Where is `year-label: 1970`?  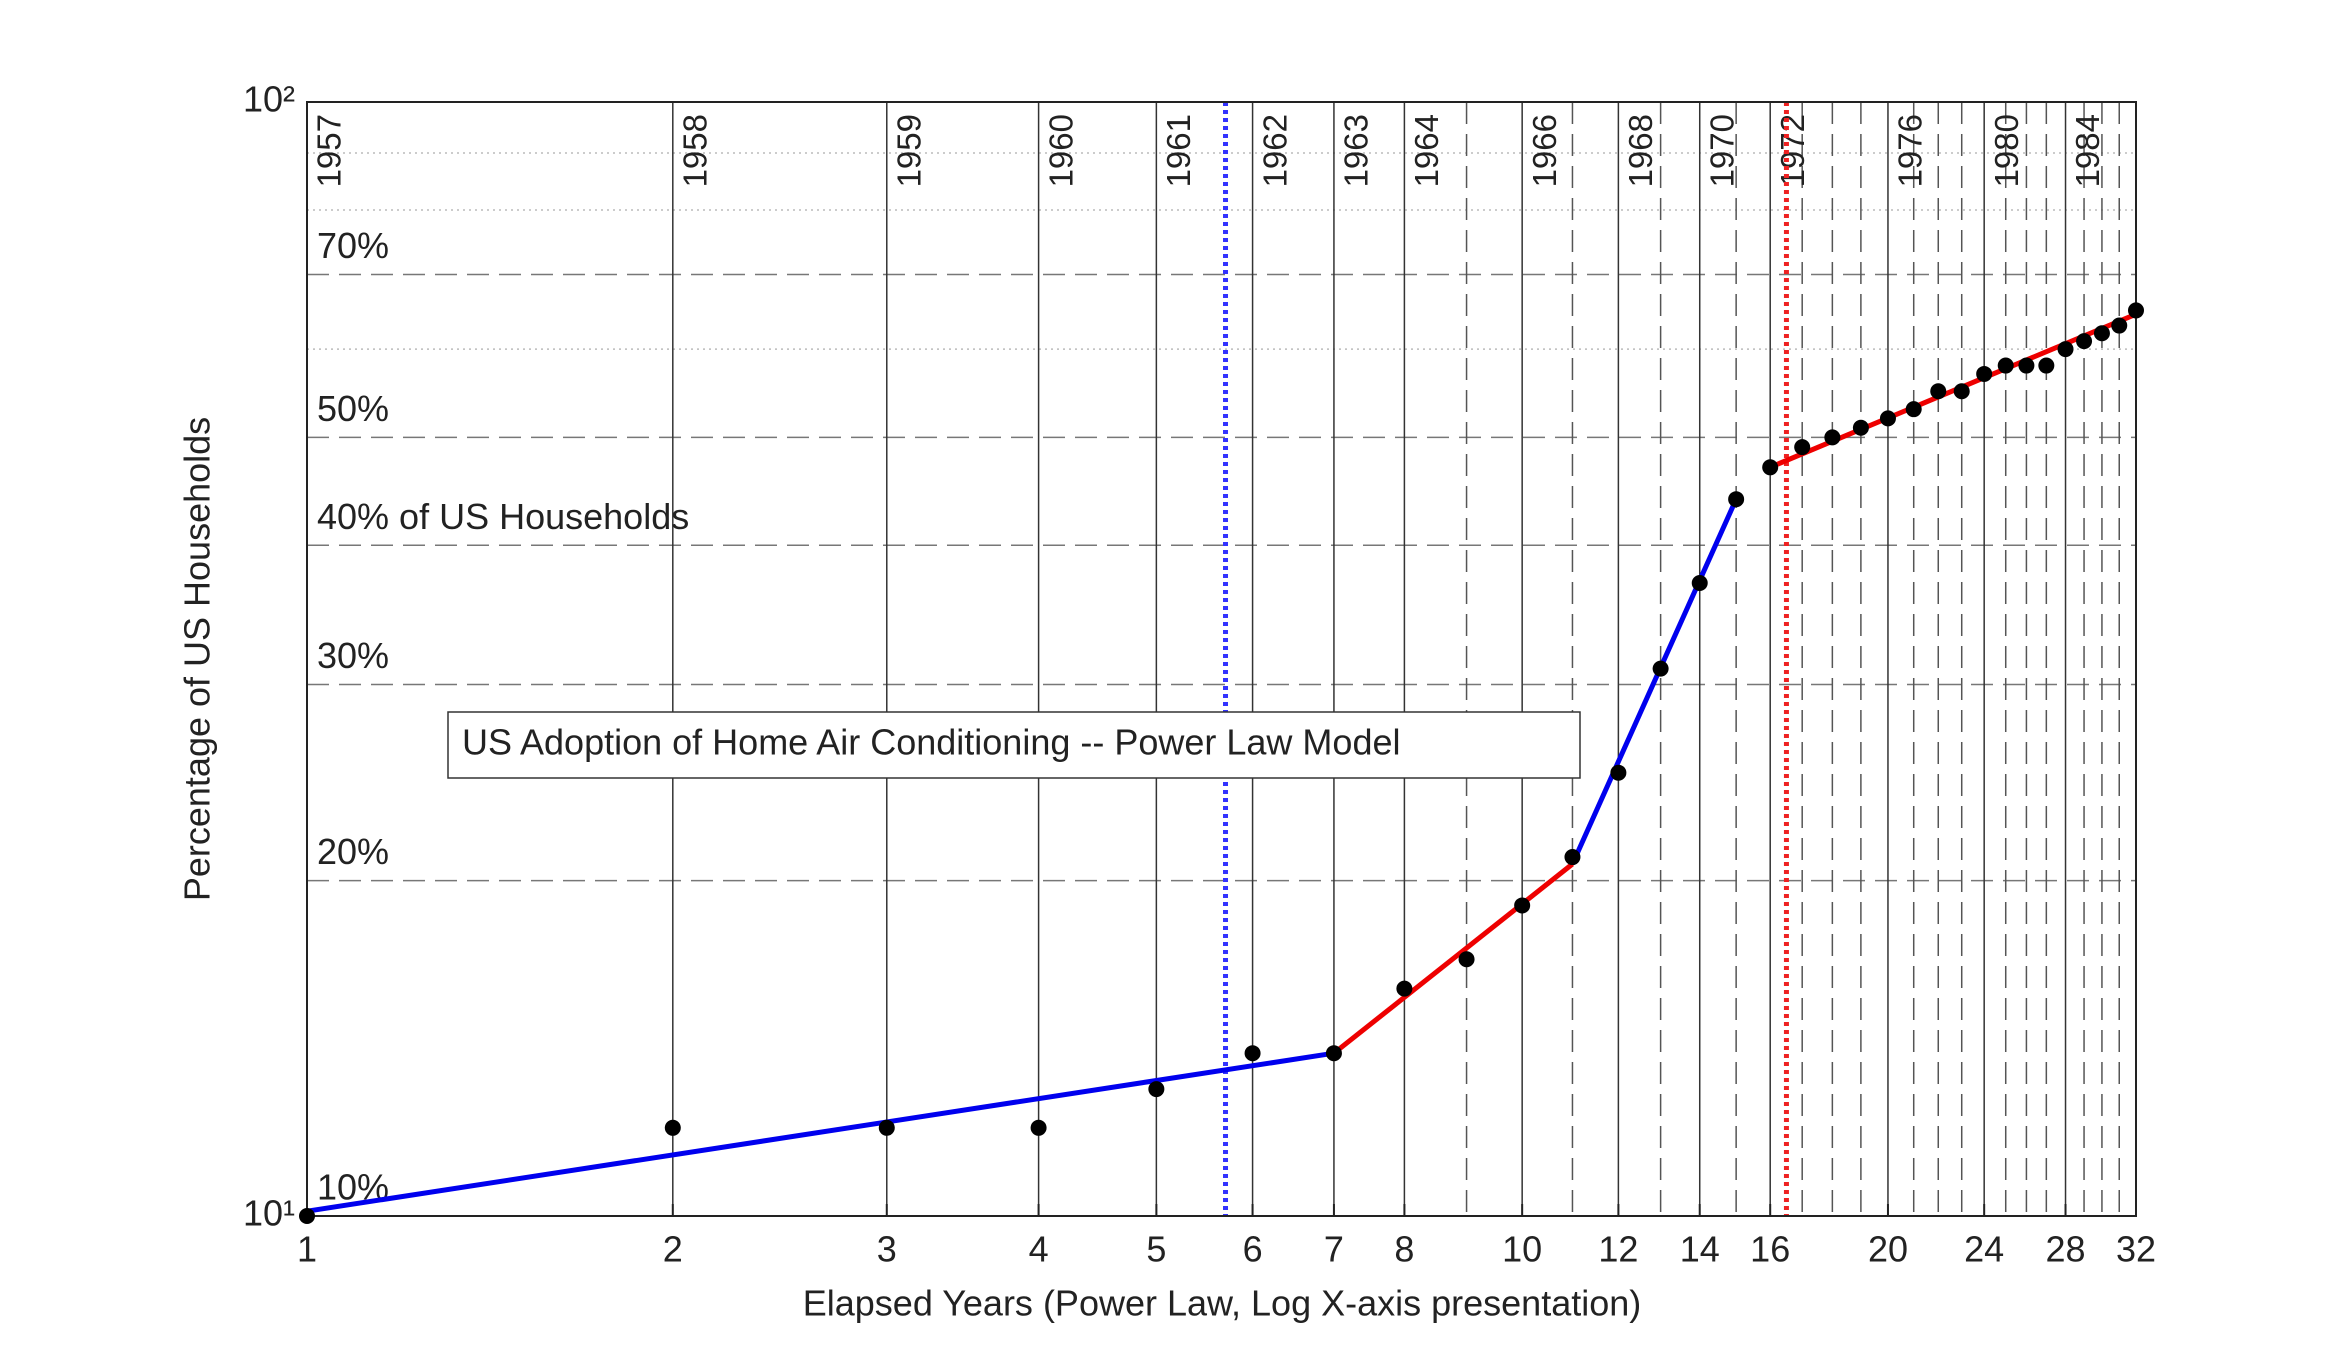
year-label: 1970 is located at coordinates (1721, 150).